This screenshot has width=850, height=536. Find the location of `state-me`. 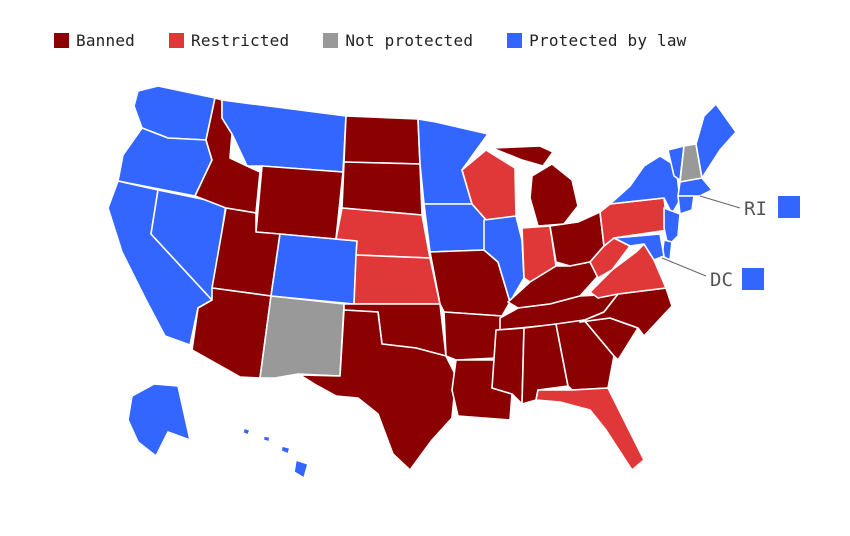

state-me is located at coordinates (716, 141).